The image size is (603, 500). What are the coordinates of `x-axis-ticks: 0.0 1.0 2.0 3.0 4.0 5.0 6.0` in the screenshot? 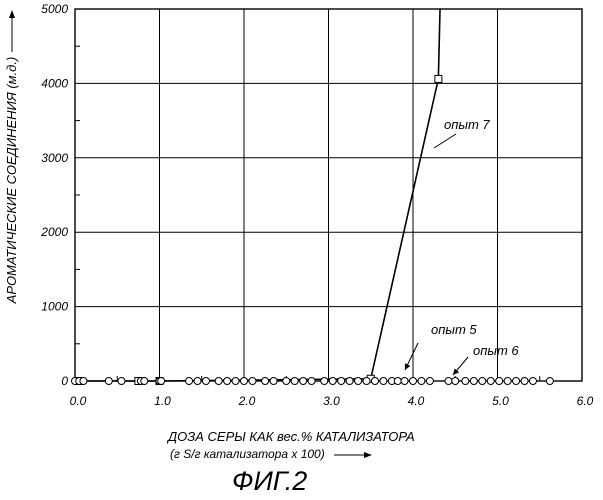 It's located at (332, 401).